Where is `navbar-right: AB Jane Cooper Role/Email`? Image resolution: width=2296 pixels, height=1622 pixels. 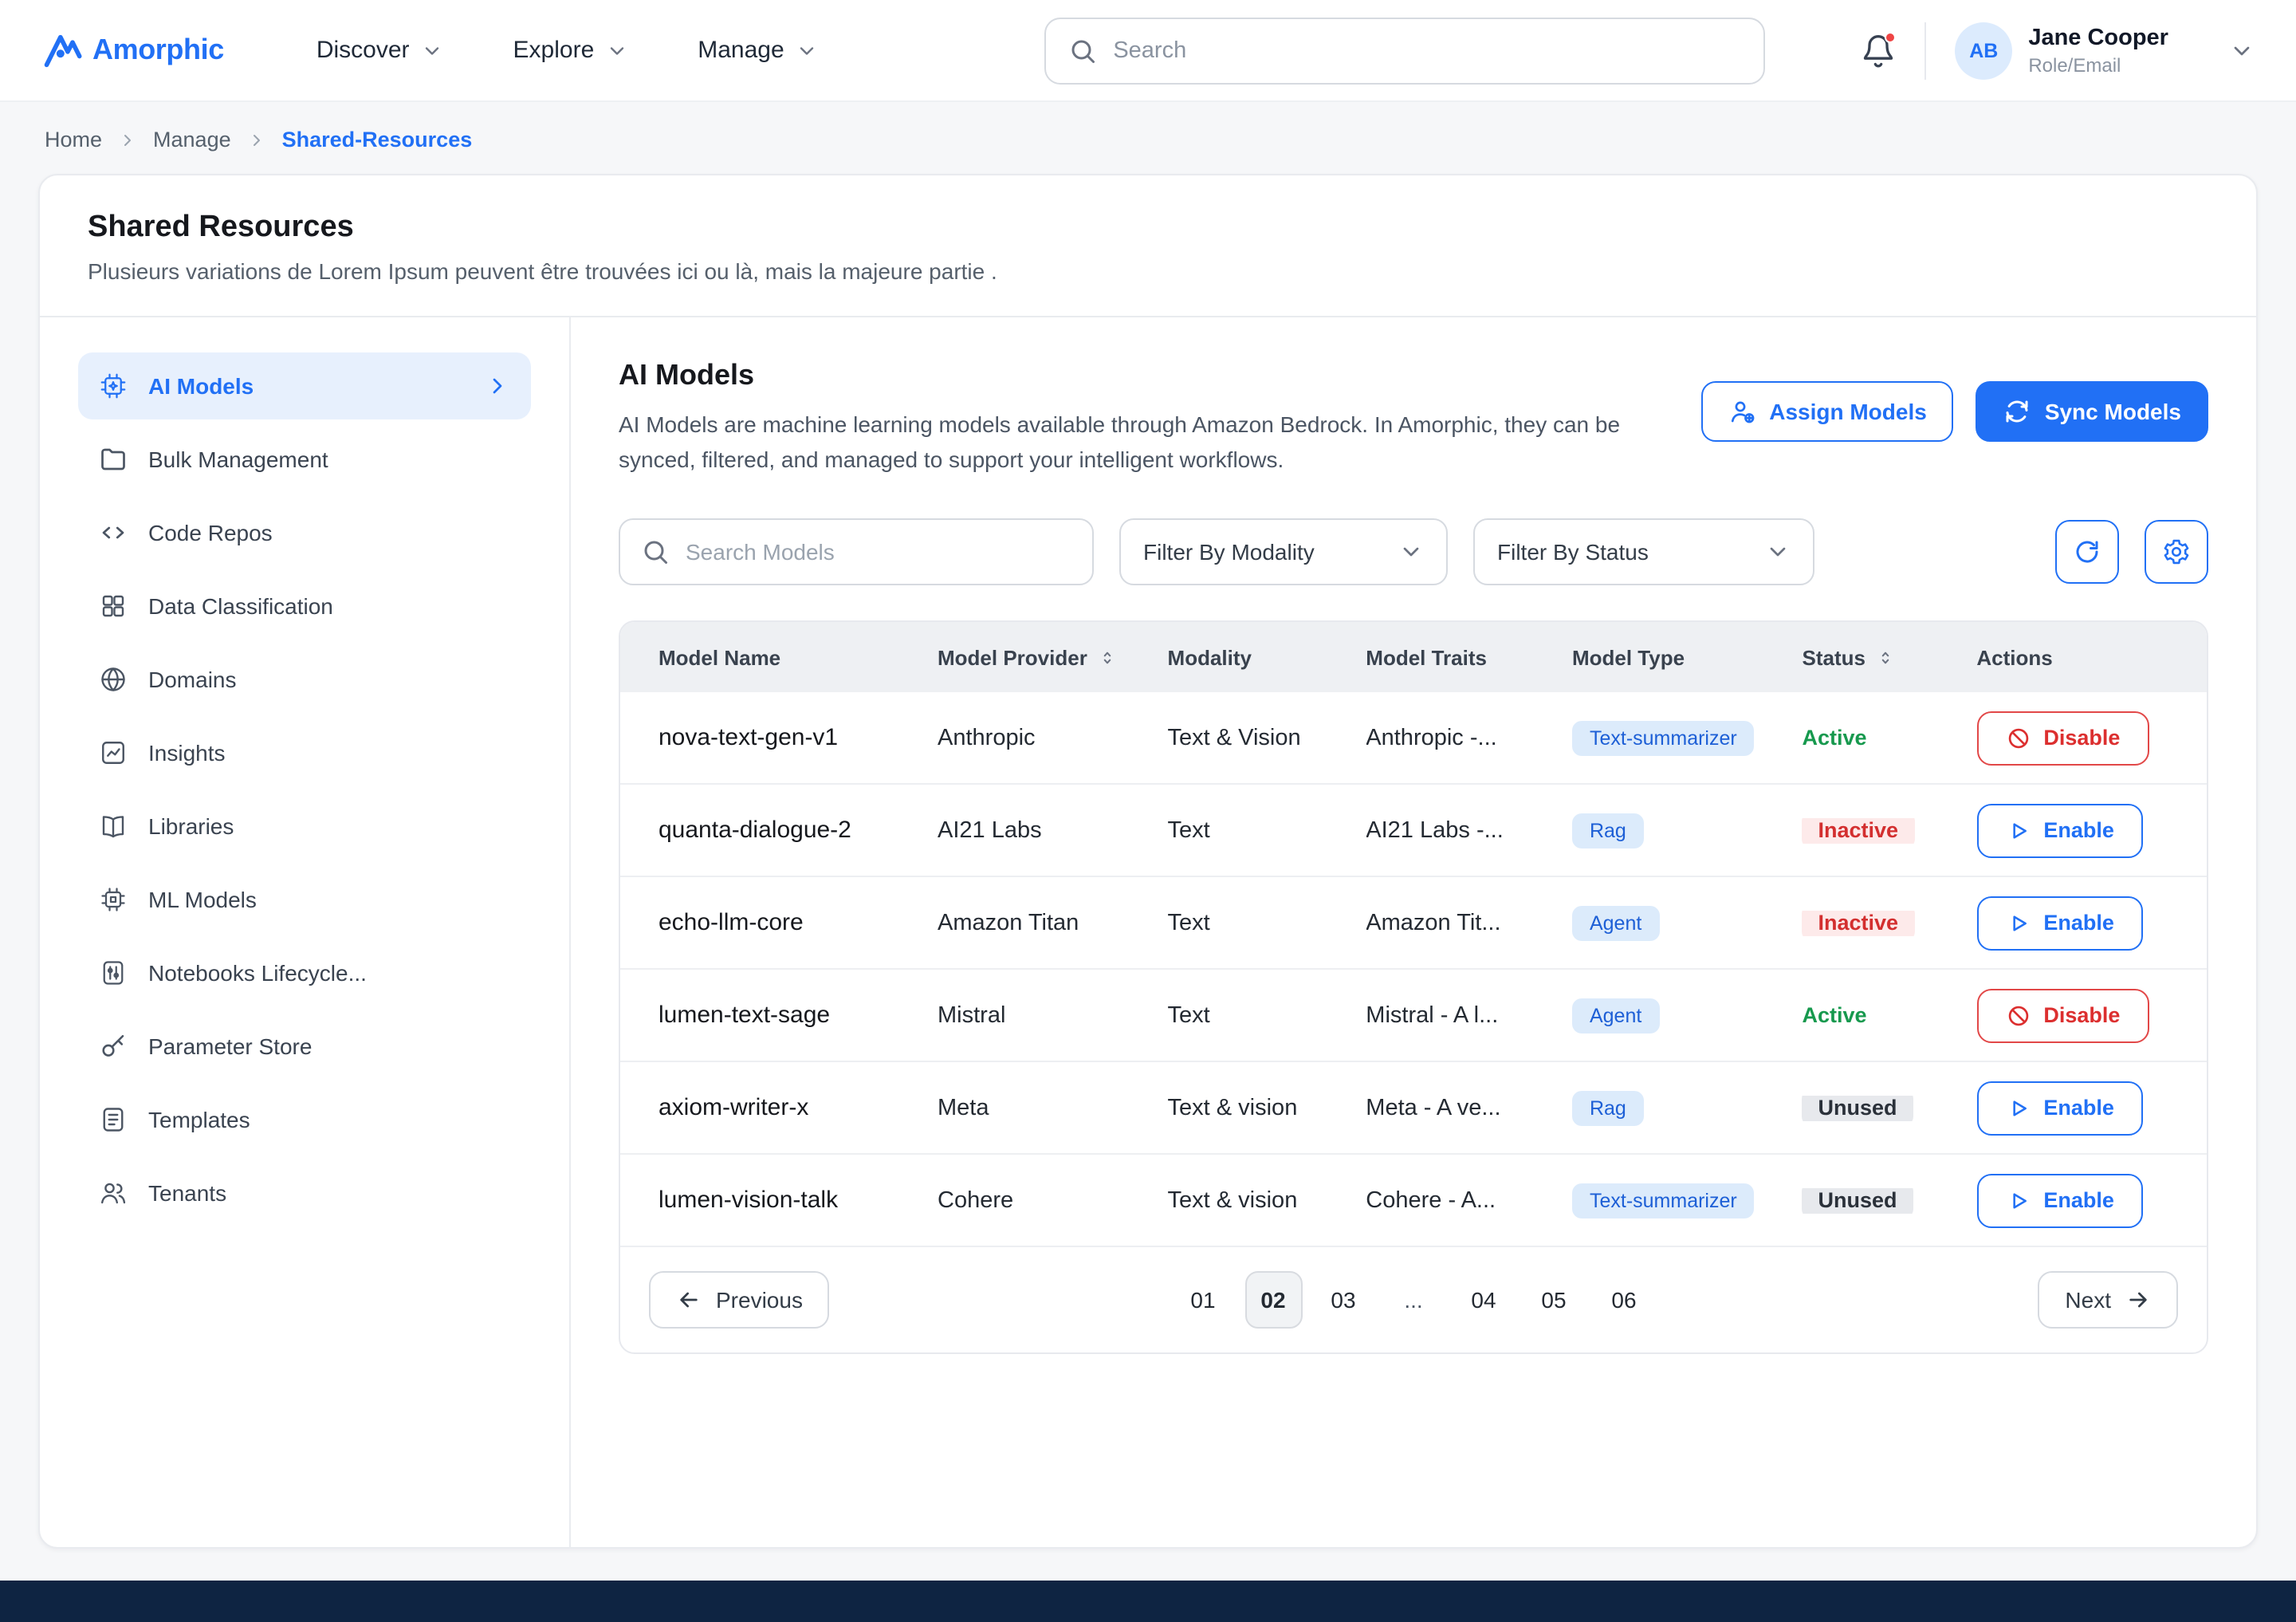
navbar-right: AB Jane Cooper Role/Email is located at coordinates (2058, 50).